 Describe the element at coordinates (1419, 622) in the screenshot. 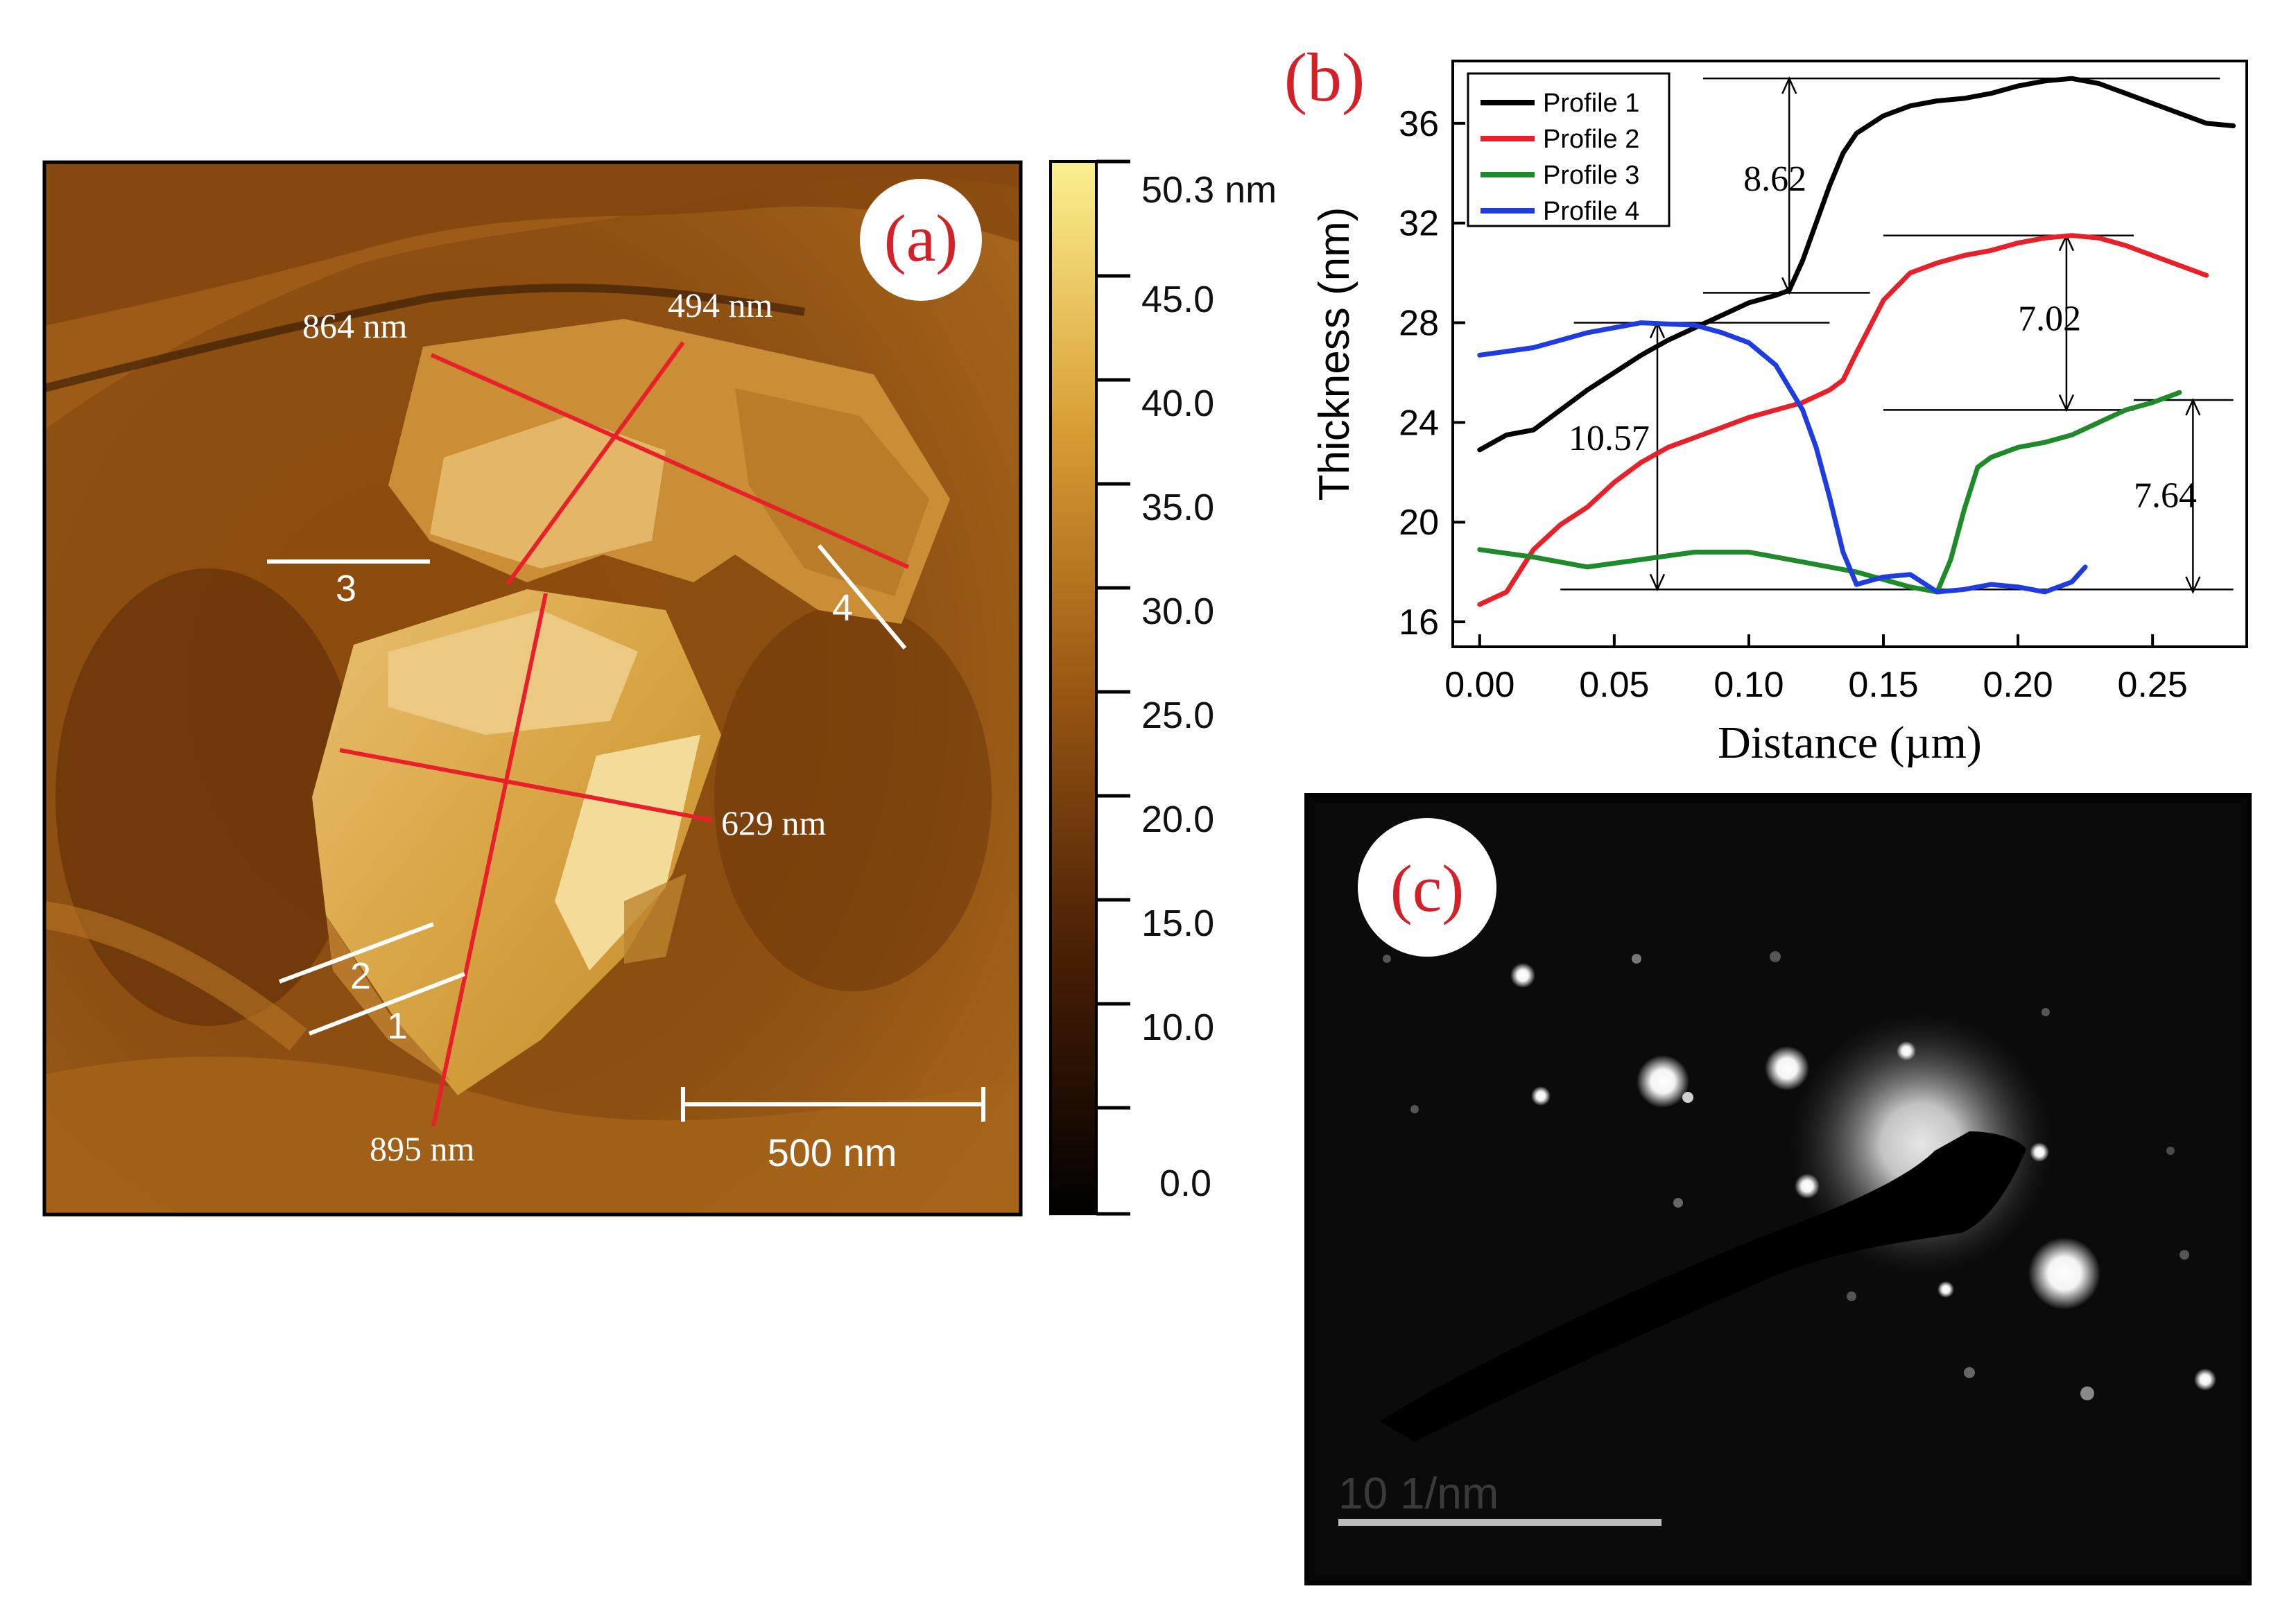

I see `y-tick-label: 16` at that location.